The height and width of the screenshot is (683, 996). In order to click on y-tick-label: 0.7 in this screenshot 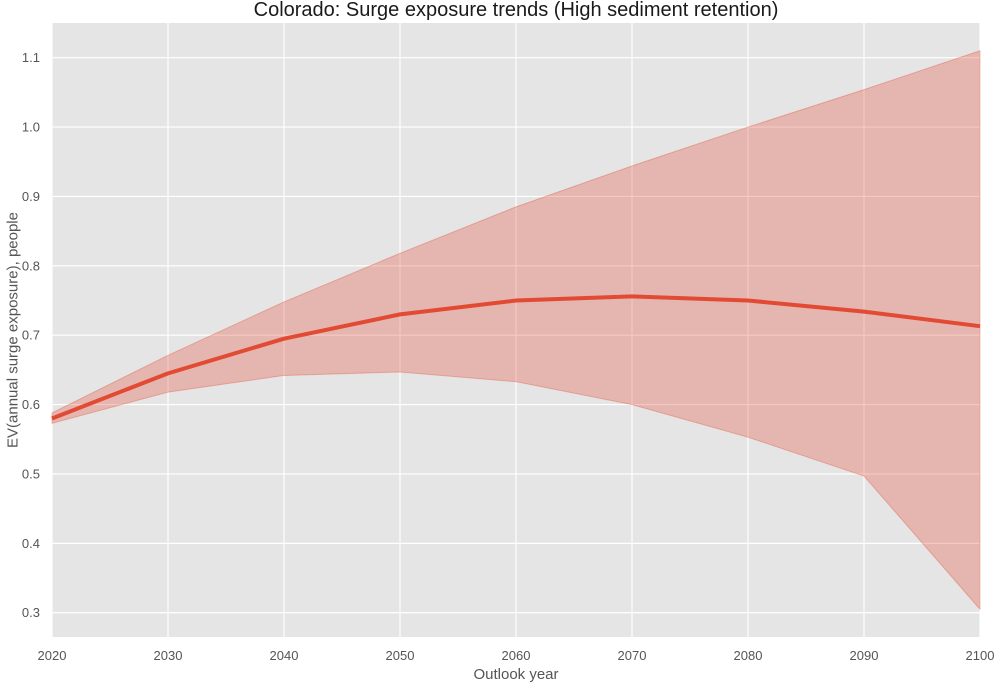, I will do `click(31, 335)`.